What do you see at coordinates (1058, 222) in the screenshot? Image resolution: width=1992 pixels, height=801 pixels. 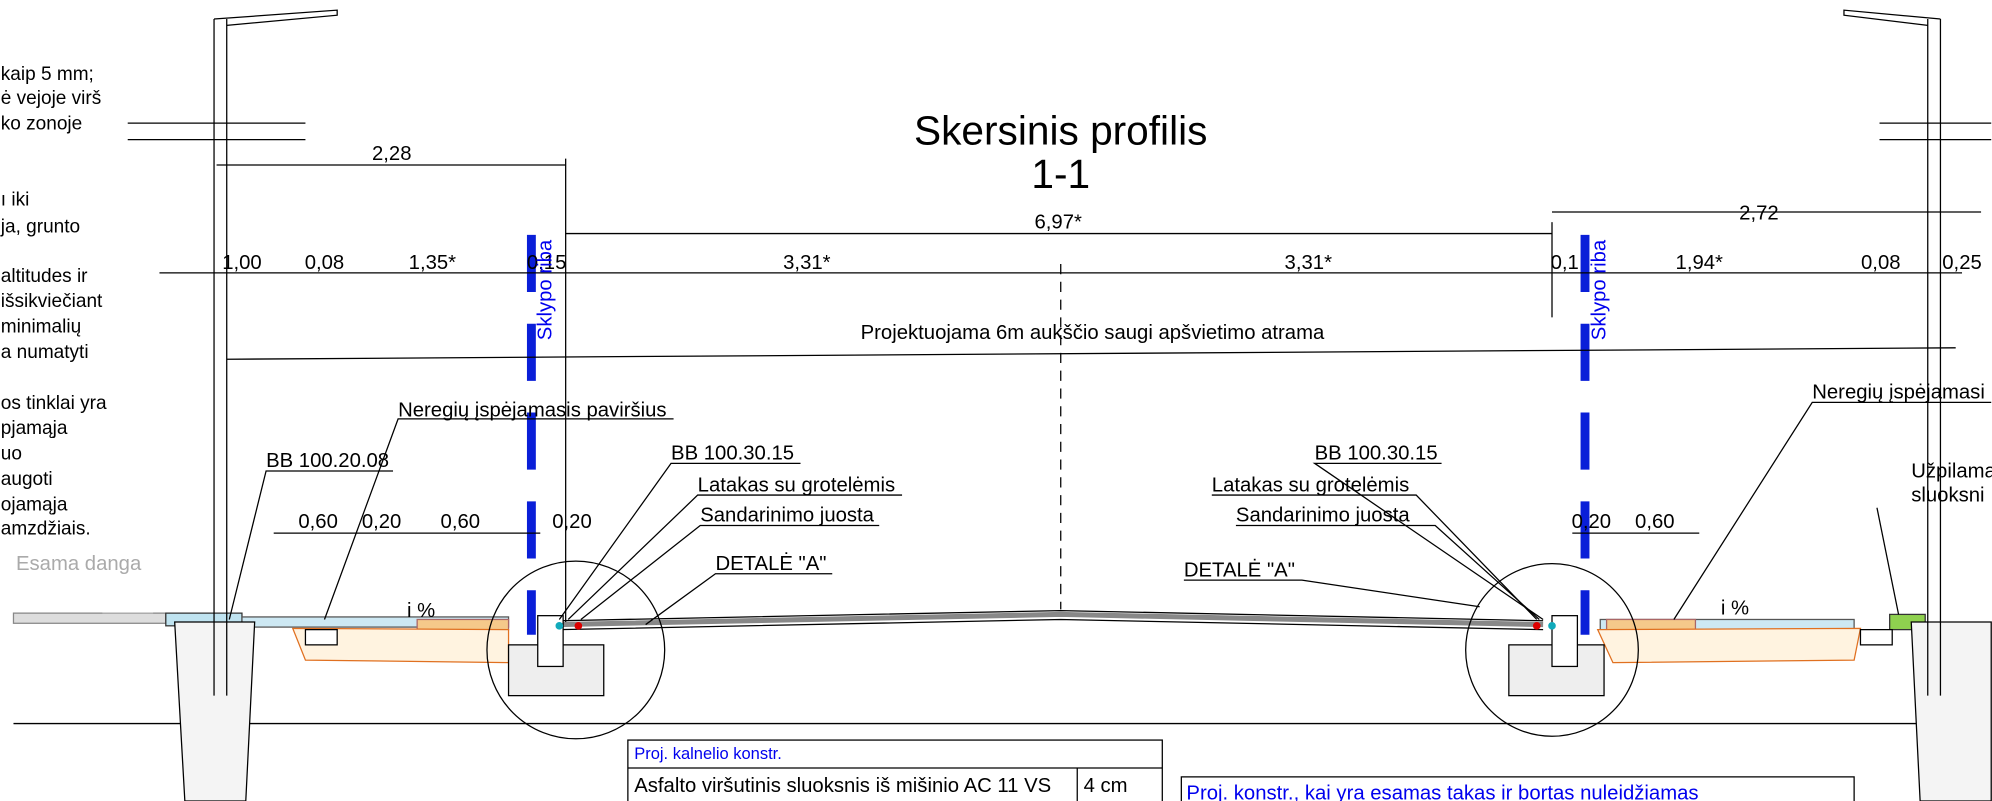 I see `dimension: 6,97*` at bounding box center [1058, 222].